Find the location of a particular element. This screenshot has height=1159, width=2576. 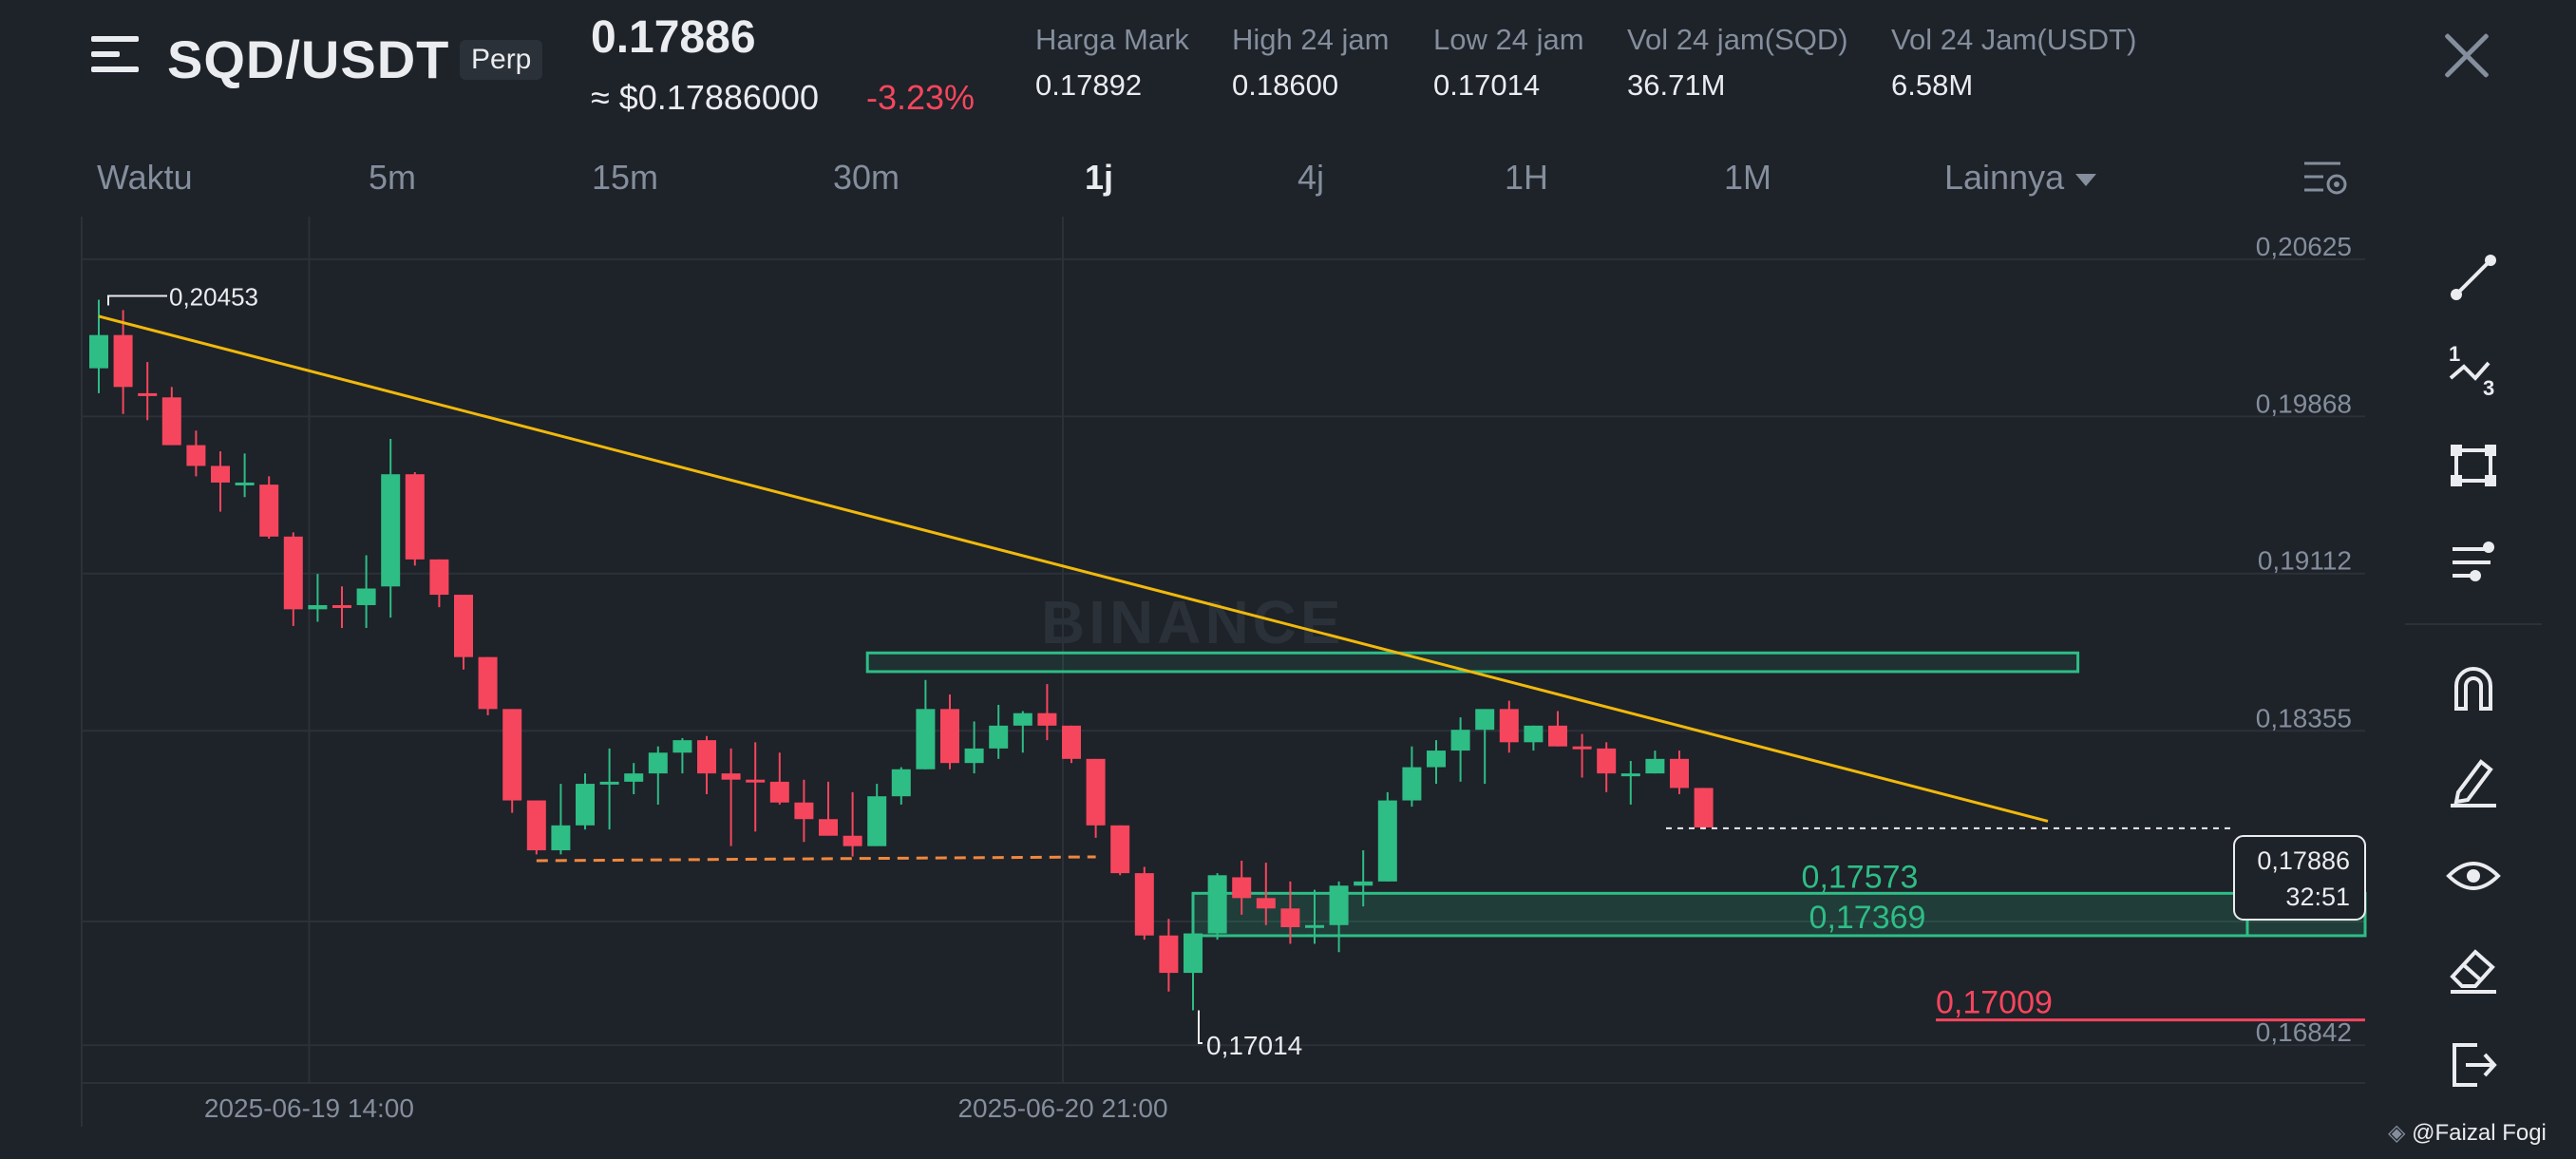

rectangle-icon is located at coordinates (2473, 465).